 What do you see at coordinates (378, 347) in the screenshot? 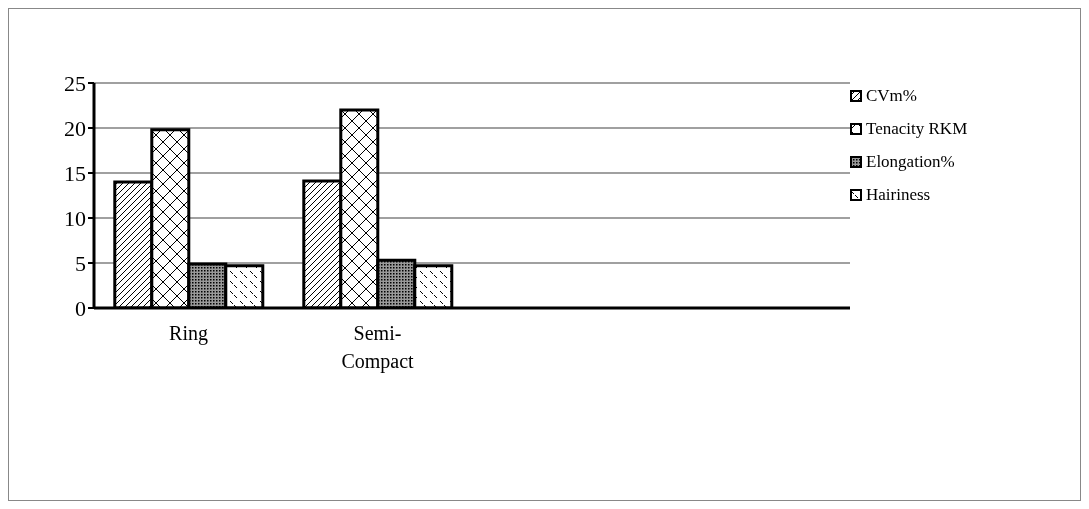
I see `x-tick-label: Semi-Compact` at bounding box center [378, 347].